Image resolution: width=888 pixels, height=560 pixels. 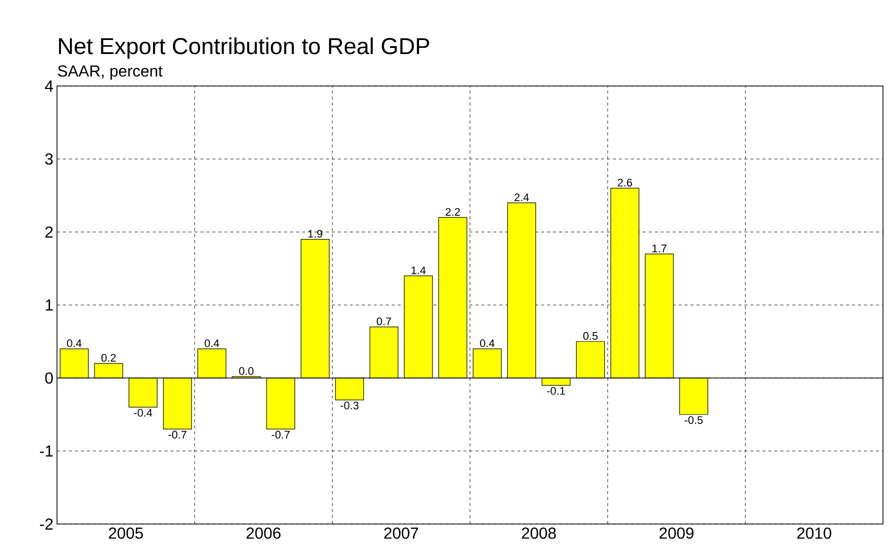 I want to click on y-tick-label: 1, so click(x=49, y=305).